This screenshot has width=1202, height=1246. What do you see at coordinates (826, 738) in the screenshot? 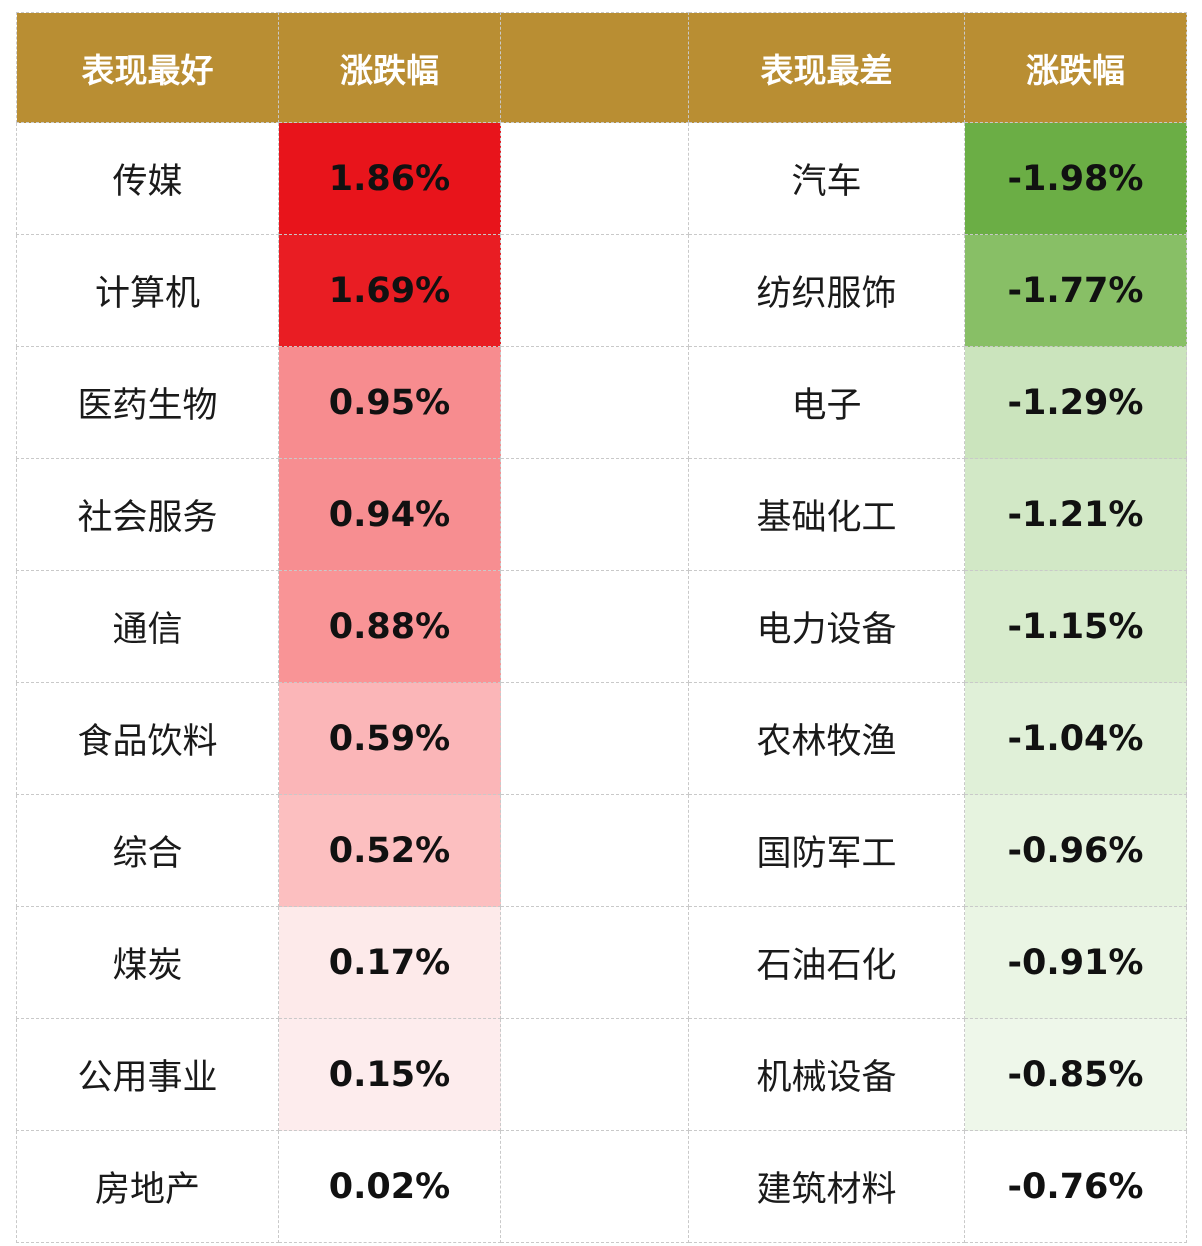
I see `worst-sector-name: 农林牧渔` at bounding box center [826, 738].